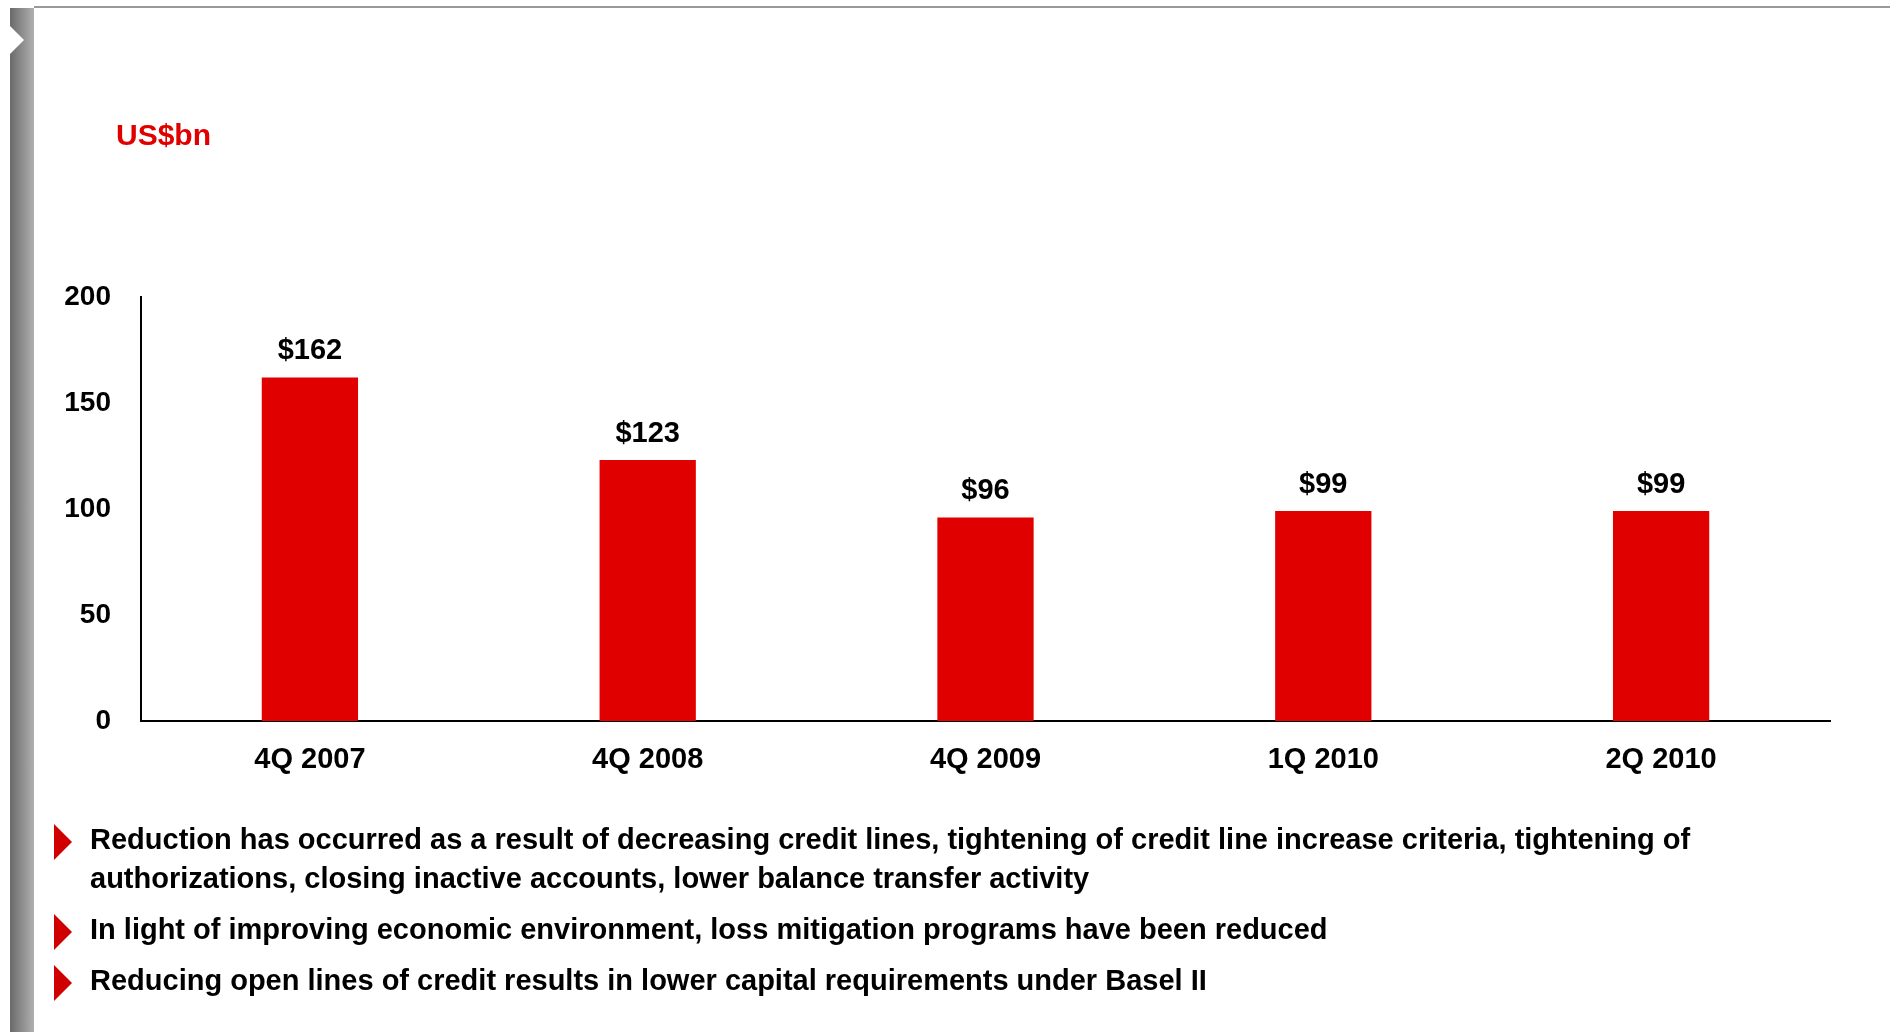 This screenshot has width=1890, height=1032. Describe the element at coordinates (95, 613) in the screenshot. I see `y-tick-label: 50` at that location.